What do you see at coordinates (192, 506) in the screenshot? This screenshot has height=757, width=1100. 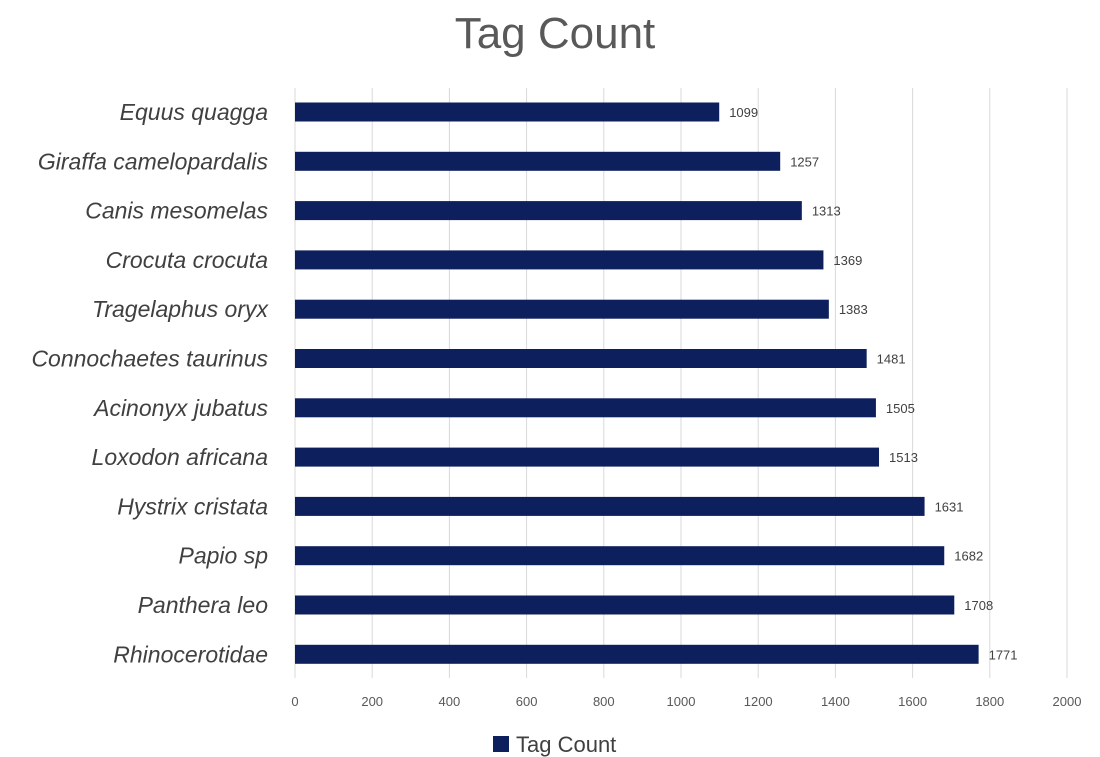 I see `category-label: Hystrix cristata` at bounding box center [192, 506].